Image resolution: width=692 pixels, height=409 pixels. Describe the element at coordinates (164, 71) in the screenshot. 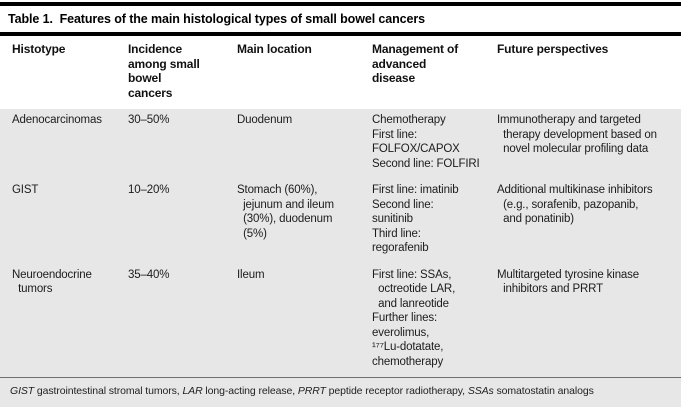

I see `column-header-incidence: Incidence among small bowel cancers` at that location.